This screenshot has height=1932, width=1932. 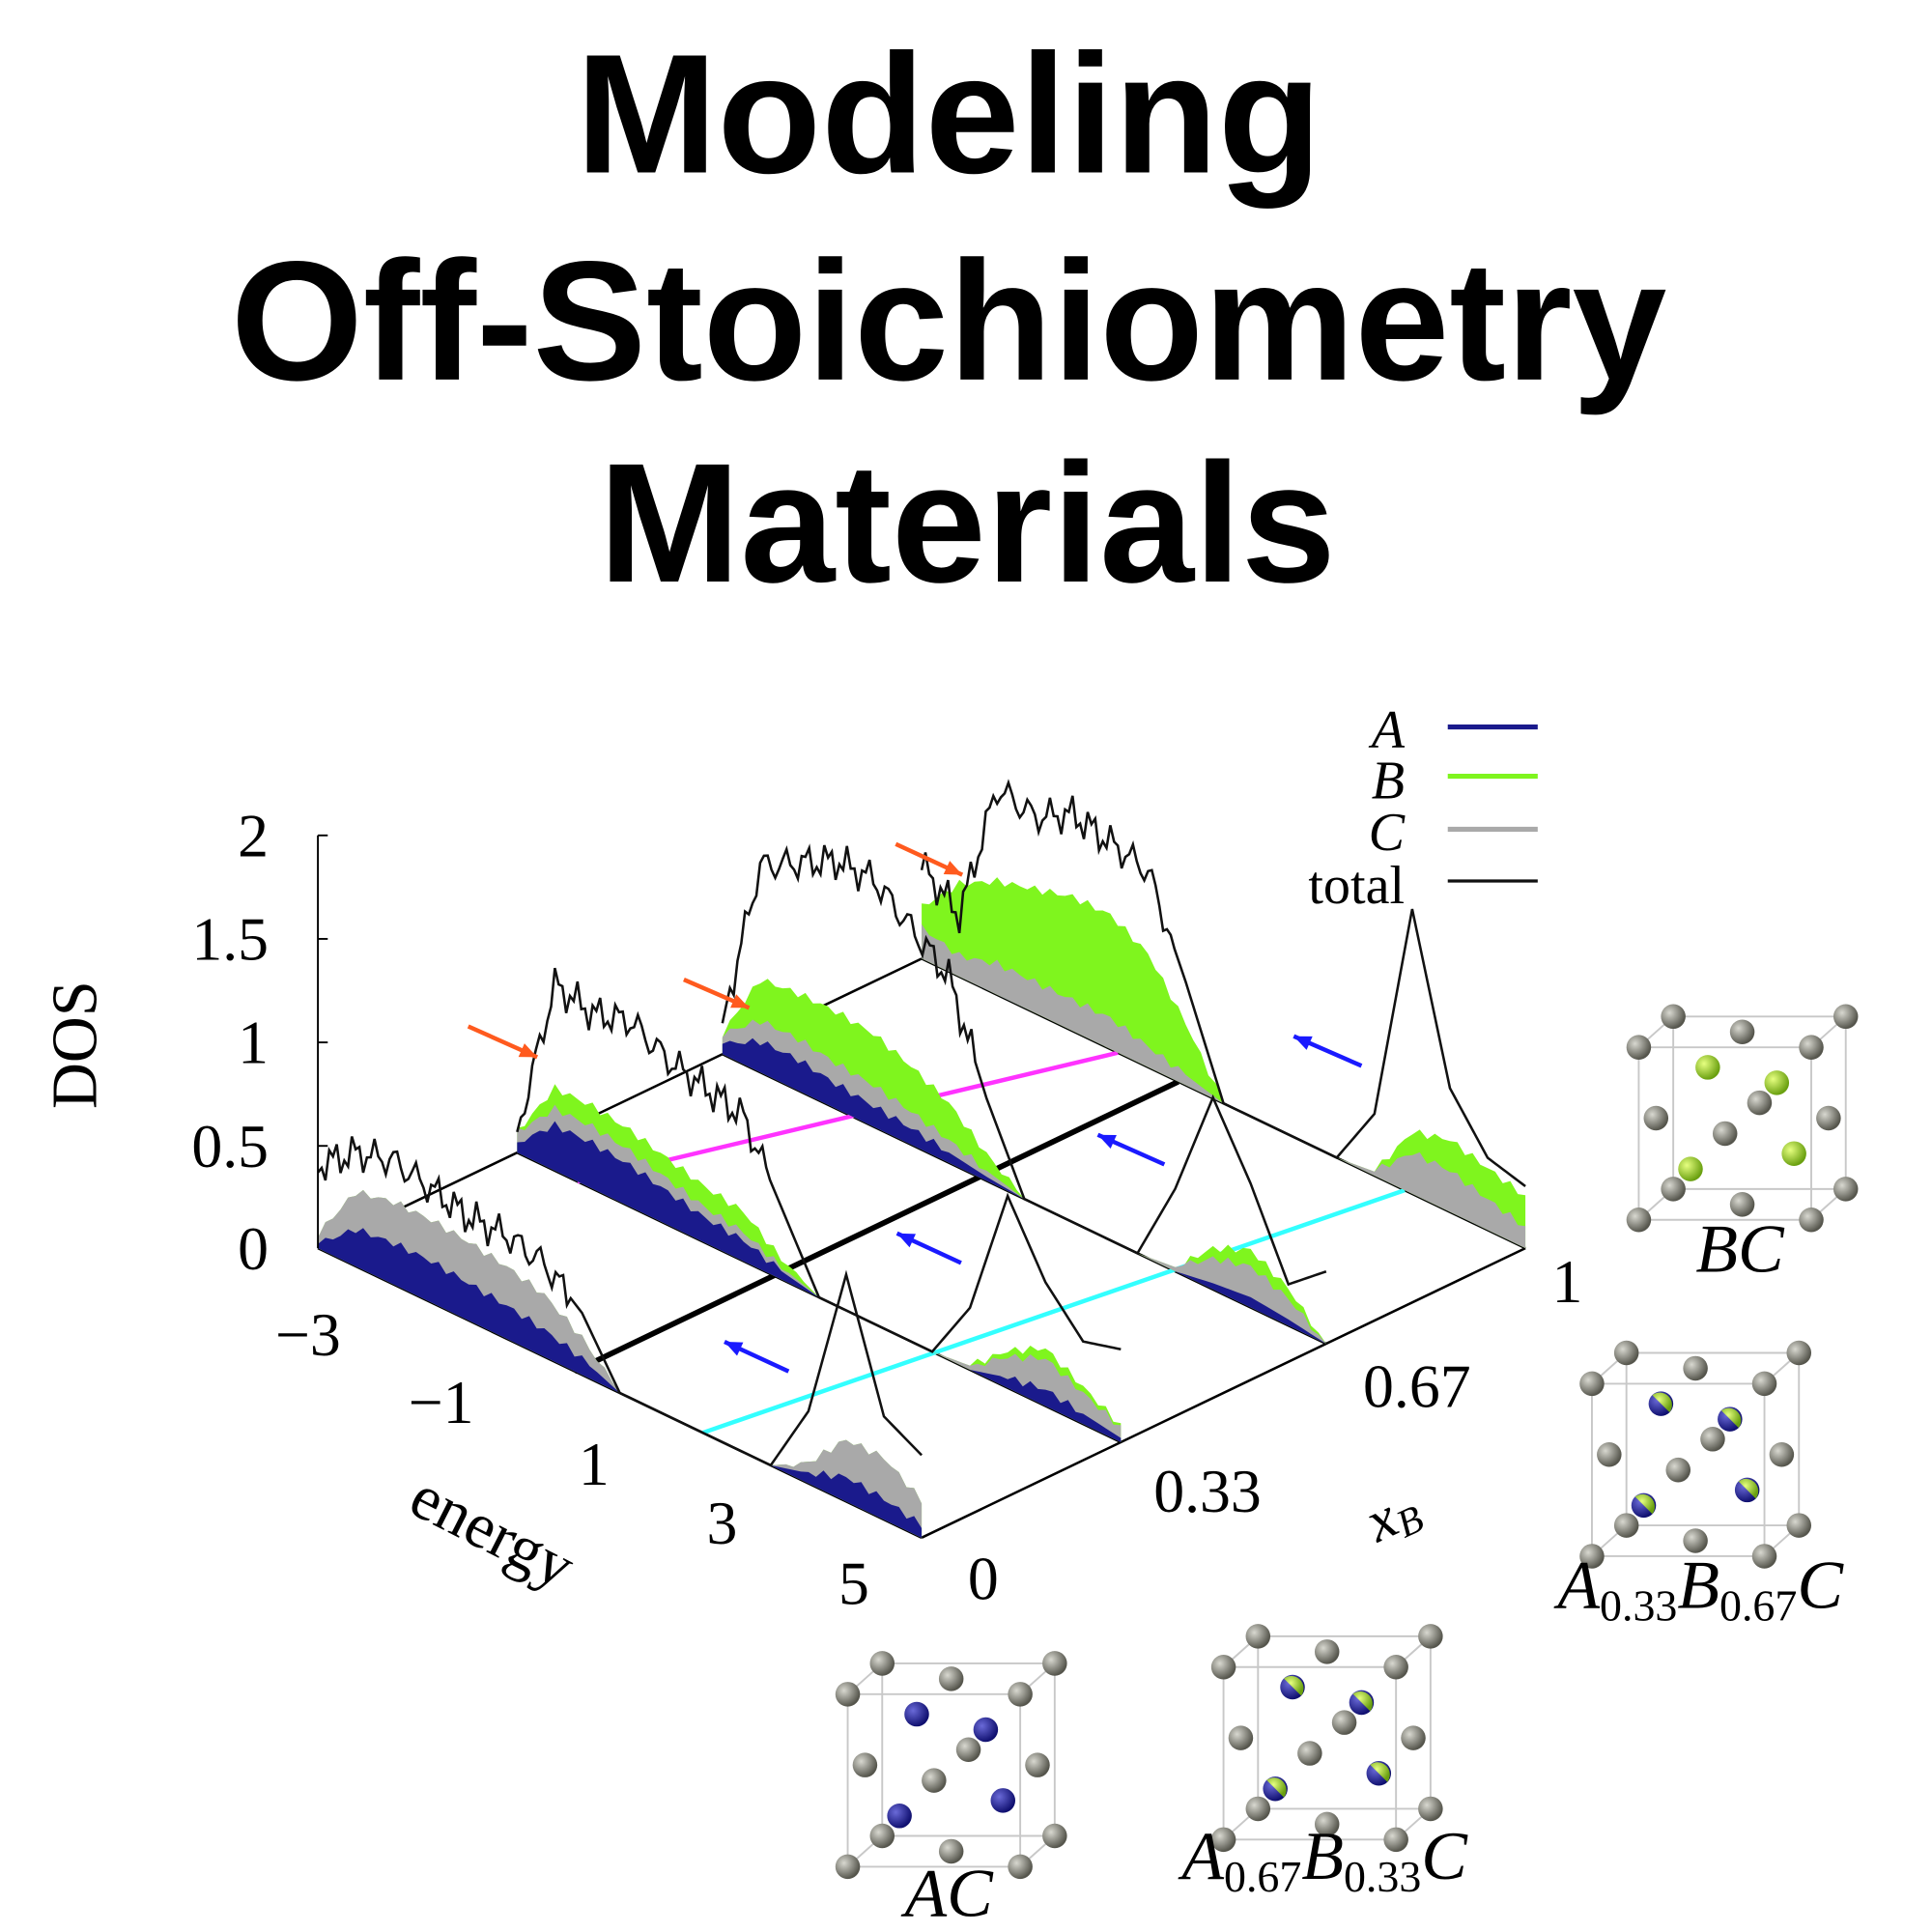 What do you see at coordinates (1387, 833) in the screenshot?
I see `legend-label-c: C` at bounding box center [1387, 833].